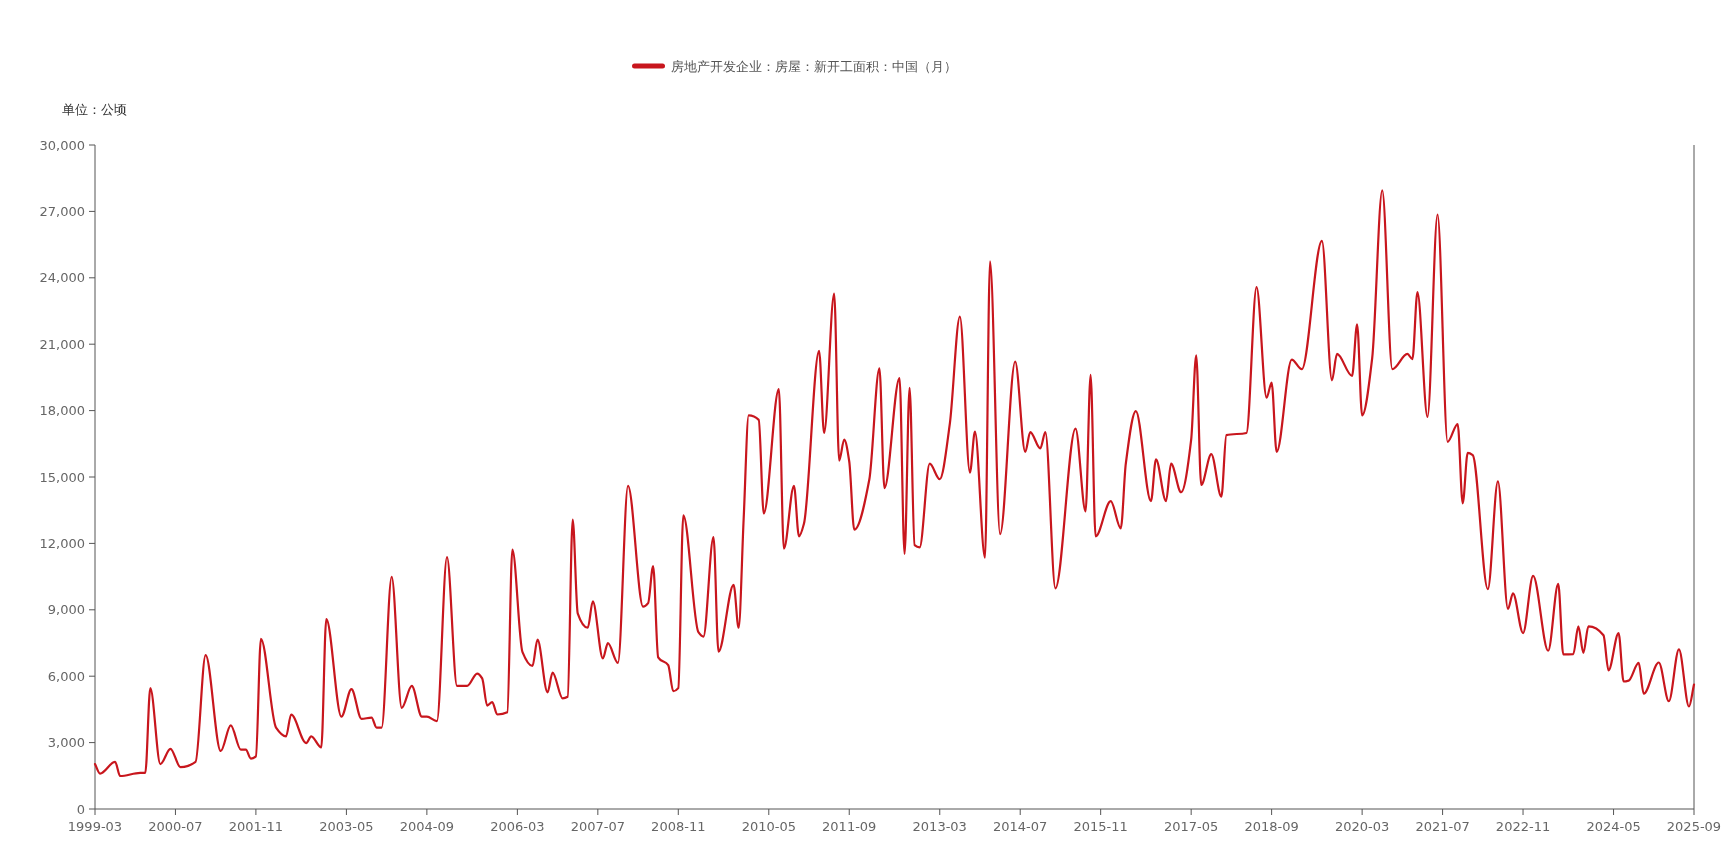  Describe the element at coordinates (175, 826) in the screenshot. I see `x-tick-label: 2000-07` at that location.